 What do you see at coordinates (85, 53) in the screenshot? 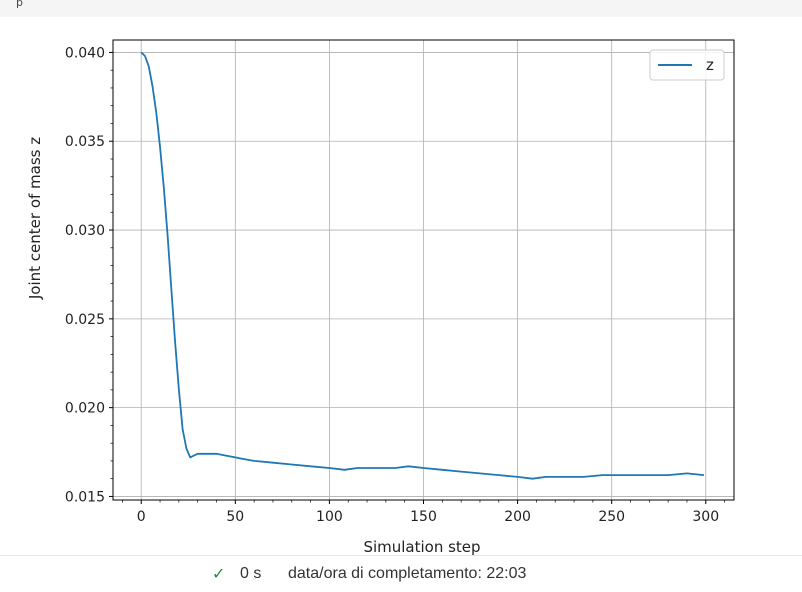
I see `y-tick-label: 0.040` at bounding box center [85, 53].